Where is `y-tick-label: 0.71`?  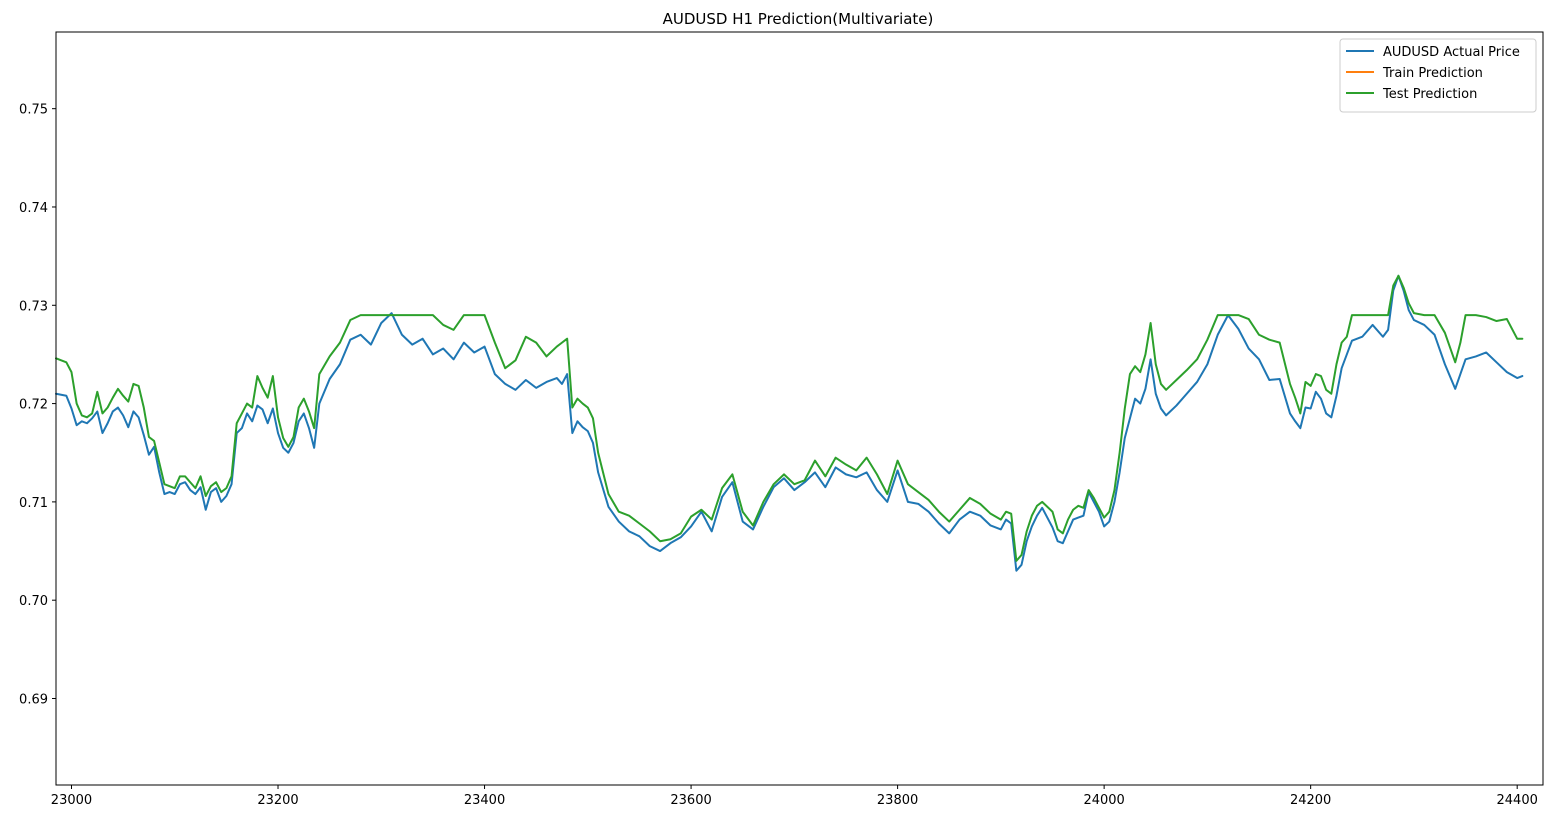
y-tick-label: 0.71 is located at coordinates (33, 503).